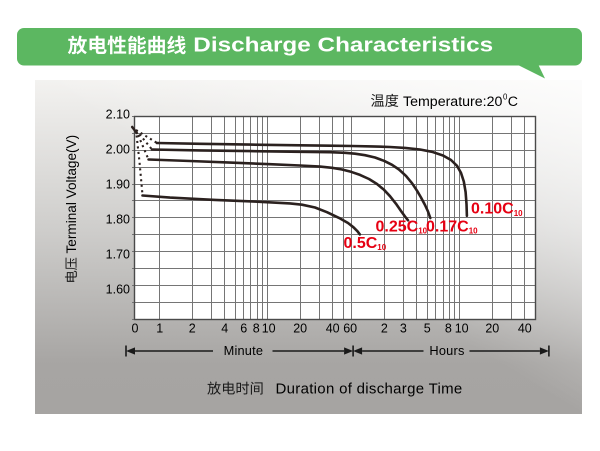 The height and width of the screenshot is (451, 600). Describe the element at coordinates (71, 194) in the screenshot. I see `svg-text: Terminal Voltage(V)` at that location.